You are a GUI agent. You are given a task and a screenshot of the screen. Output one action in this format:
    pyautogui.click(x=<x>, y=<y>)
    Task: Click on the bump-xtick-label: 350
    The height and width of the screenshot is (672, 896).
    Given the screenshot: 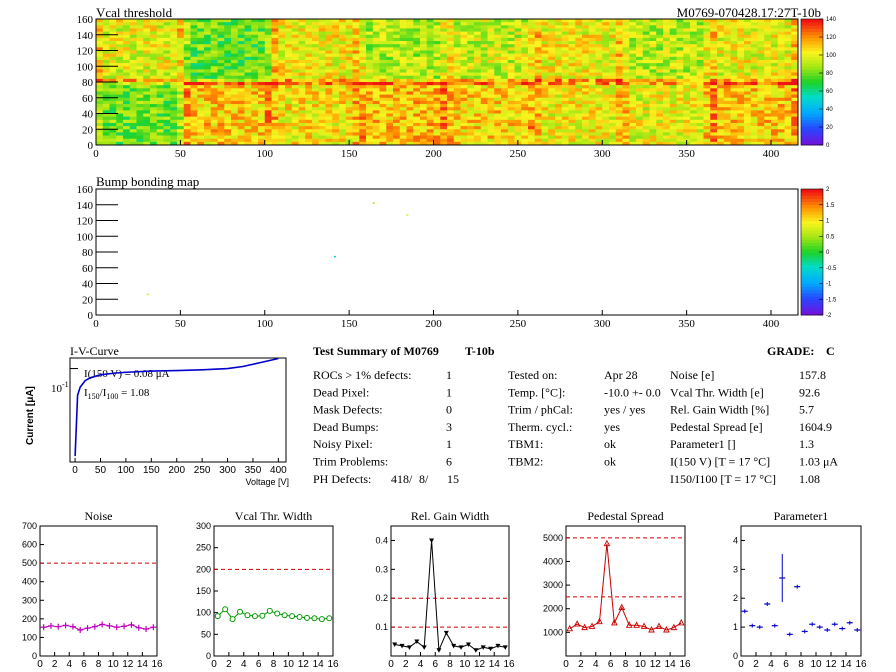 What is the action you would take?
    pyautogui.click(x=686, y=324)
    